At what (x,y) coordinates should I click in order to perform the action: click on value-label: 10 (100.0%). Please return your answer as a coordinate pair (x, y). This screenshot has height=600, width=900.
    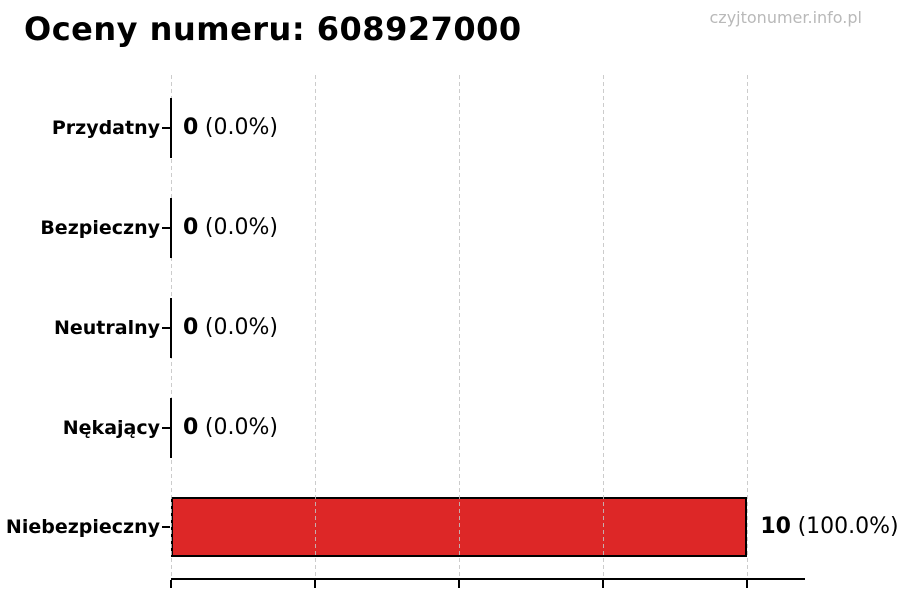
    Looking at the image, I should click on (829, 527).